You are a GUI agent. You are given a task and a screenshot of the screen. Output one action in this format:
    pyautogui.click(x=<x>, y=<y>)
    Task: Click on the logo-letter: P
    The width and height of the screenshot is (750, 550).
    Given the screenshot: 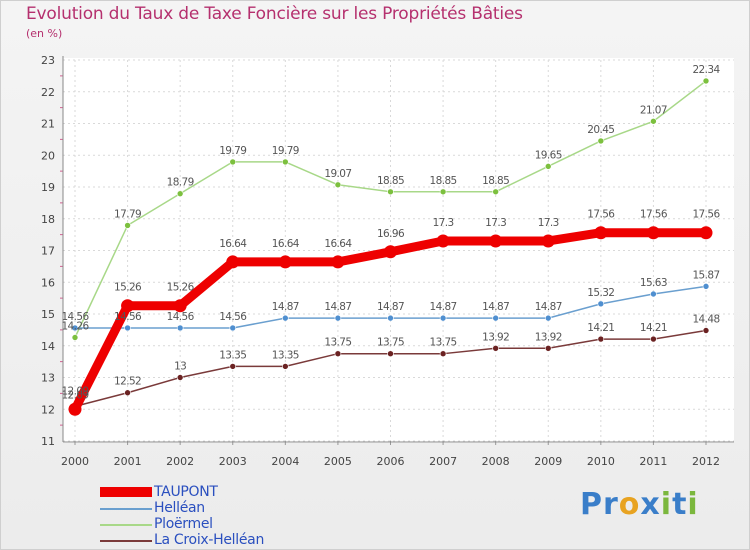 What is the action you would take?
    pyautogui.click(x=591, y=504)
    